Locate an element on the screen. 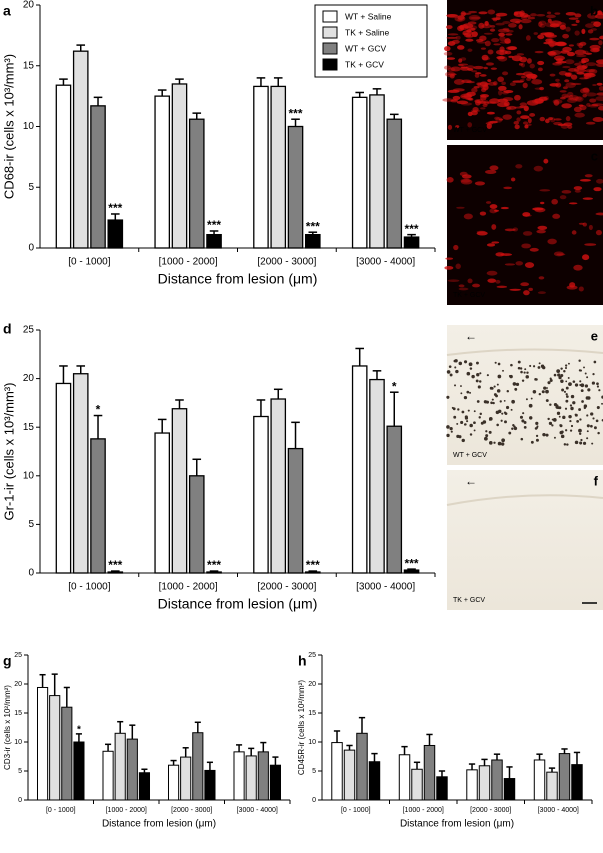 The width and height of the screenshot is (603, 853). x-tick-label: [3000 - 4000] is located at coordinates (385, 587).